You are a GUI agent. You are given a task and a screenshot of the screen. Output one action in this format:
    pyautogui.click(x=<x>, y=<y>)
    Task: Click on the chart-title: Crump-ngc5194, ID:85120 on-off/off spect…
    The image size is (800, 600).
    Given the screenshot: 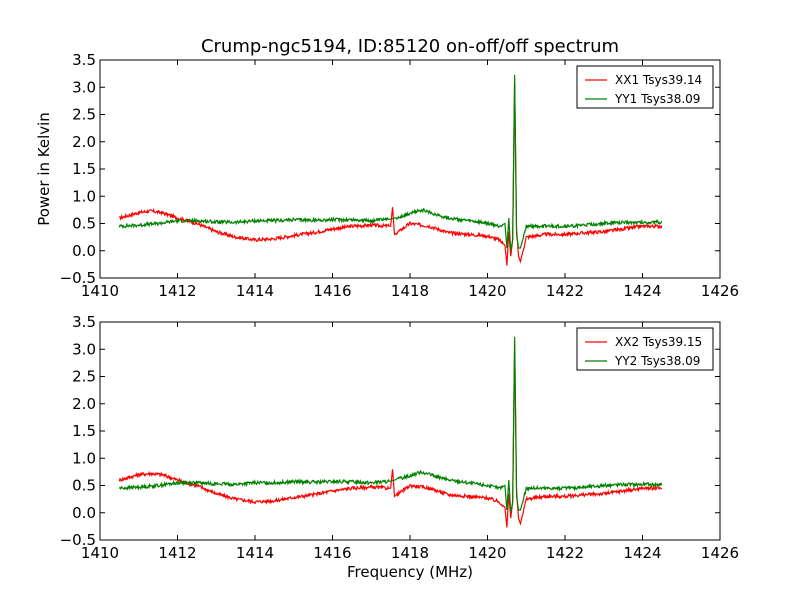 What is the action you would take?
    pyautogui.click(x=410, y=46)
    